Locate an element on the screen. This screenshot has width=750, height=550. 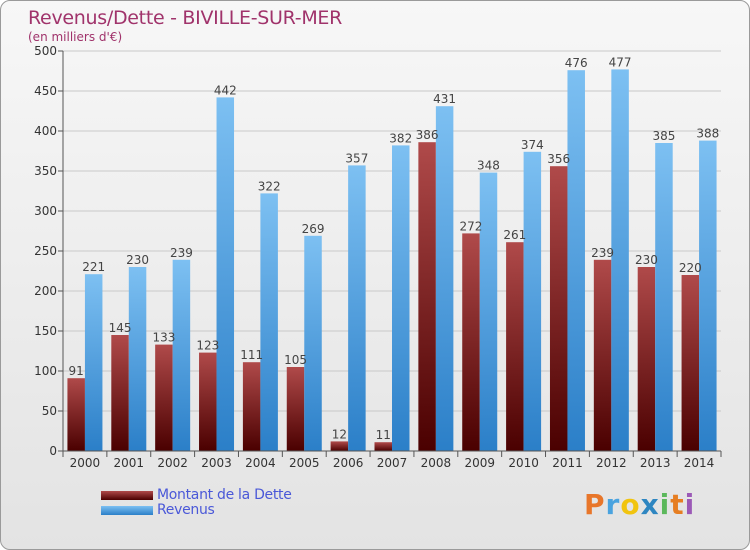
data-label: 91 is located at coordinates (76, 371).